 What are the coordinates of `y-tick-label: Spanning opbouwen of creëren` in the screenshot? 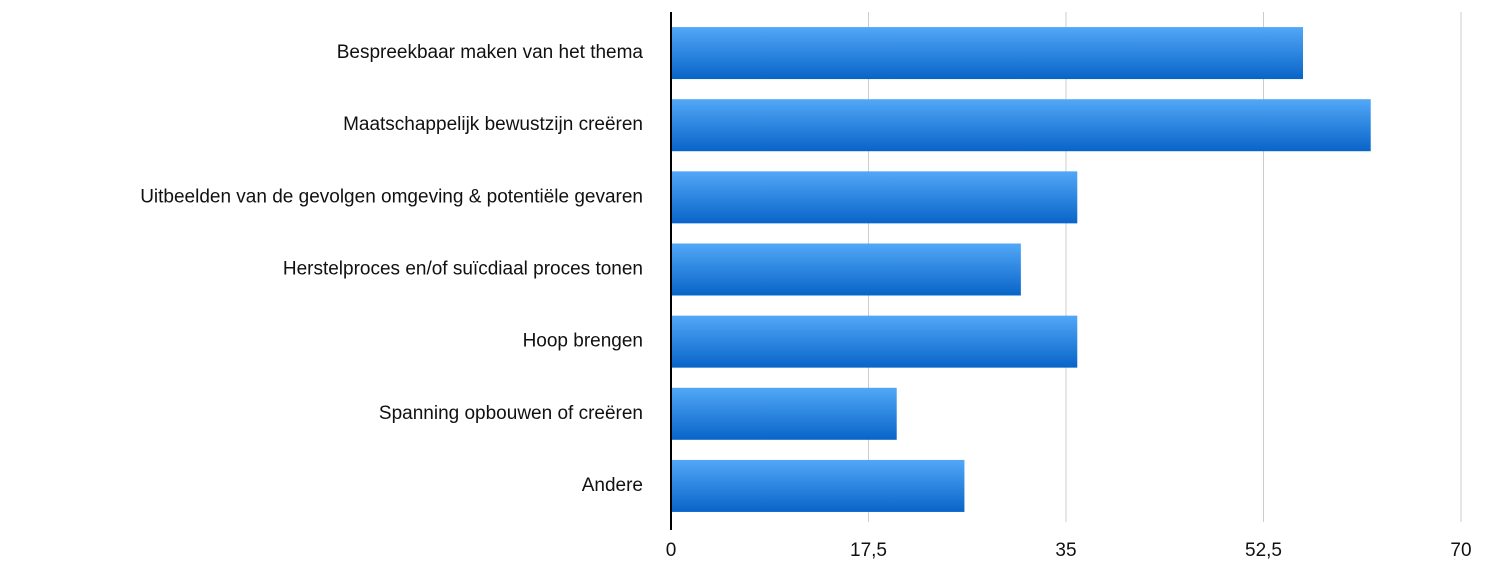 It's located at (511, 413).